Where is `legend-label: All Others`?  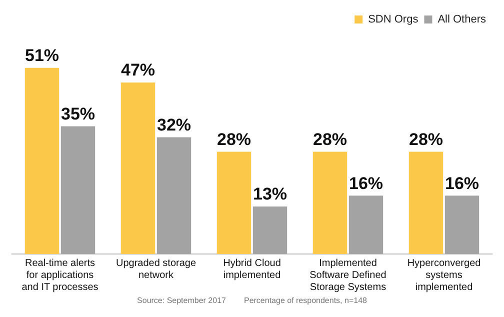
legend-label: All Others is located at coordinates (462, 20).